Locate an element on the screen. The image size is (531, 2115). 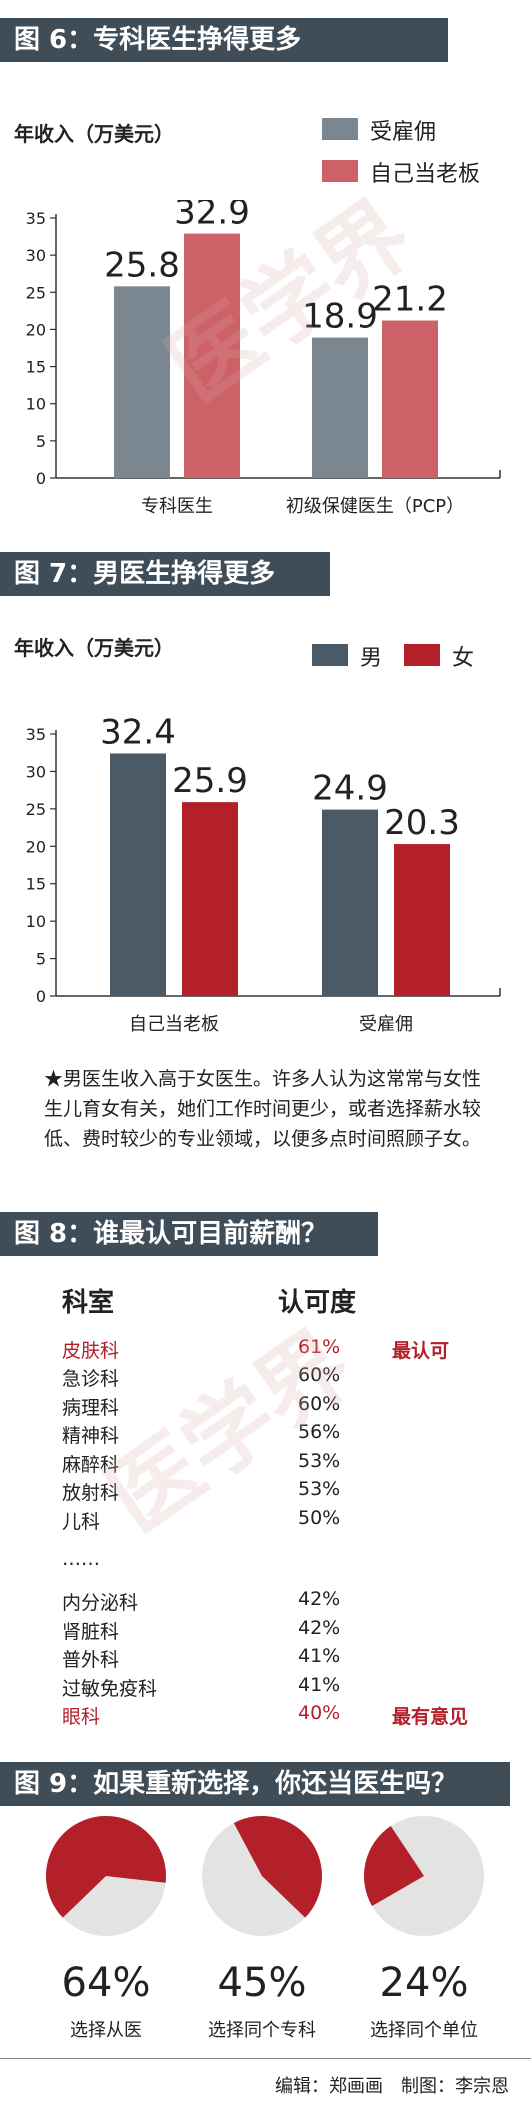
pie-caption: 选择同个专科 is located at coordinates (262, 2030).